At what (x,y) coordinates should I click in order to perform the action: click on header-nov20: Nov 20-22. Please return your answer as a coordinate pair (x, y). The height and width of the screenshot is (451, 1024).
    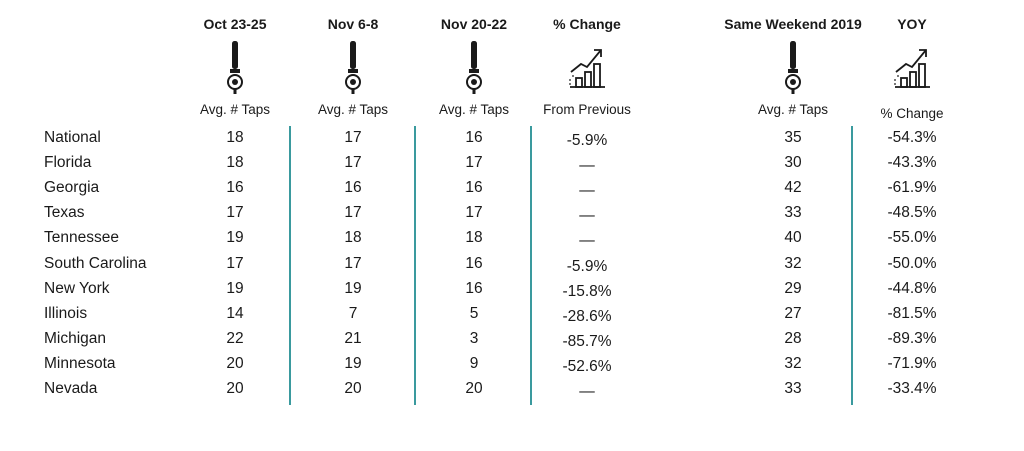
    Looking at the image, I should click on (474, 24).